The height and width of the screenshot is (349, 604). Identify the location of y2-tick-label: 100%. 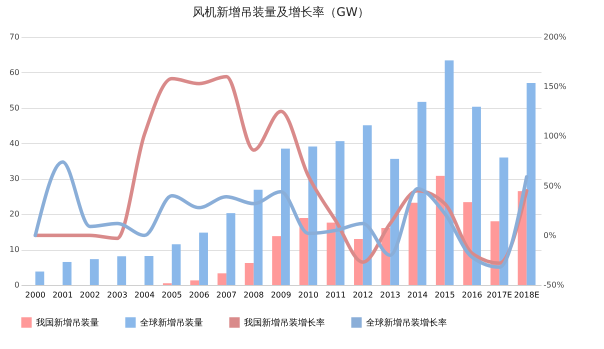
(555, 136).